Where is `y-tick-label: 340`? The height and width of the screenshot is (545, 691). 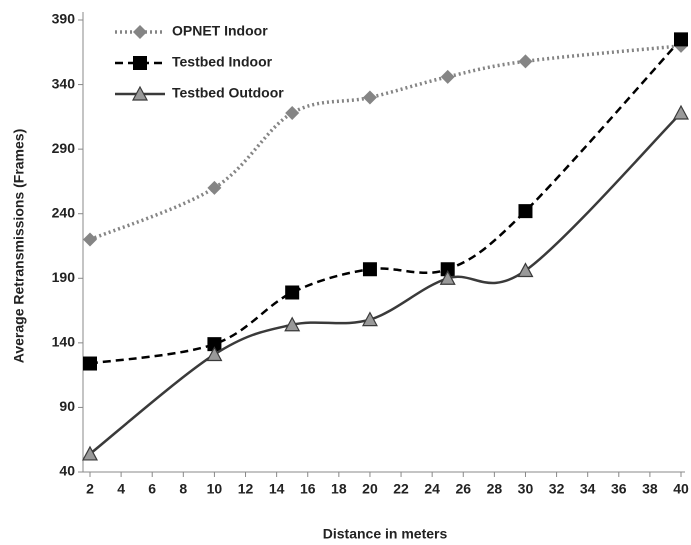
y-tick-label: 340 is located at coordinates (64, 83).